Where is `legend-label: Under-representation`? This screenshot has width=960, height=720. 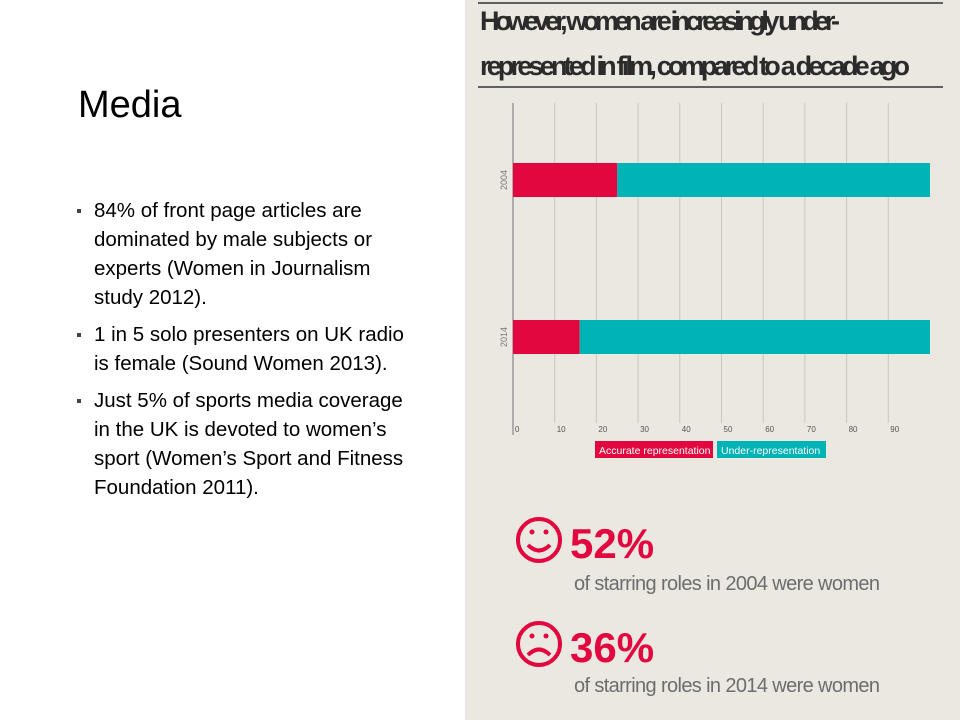
legend-label: Under-representation is located at coordinates (770, 451).